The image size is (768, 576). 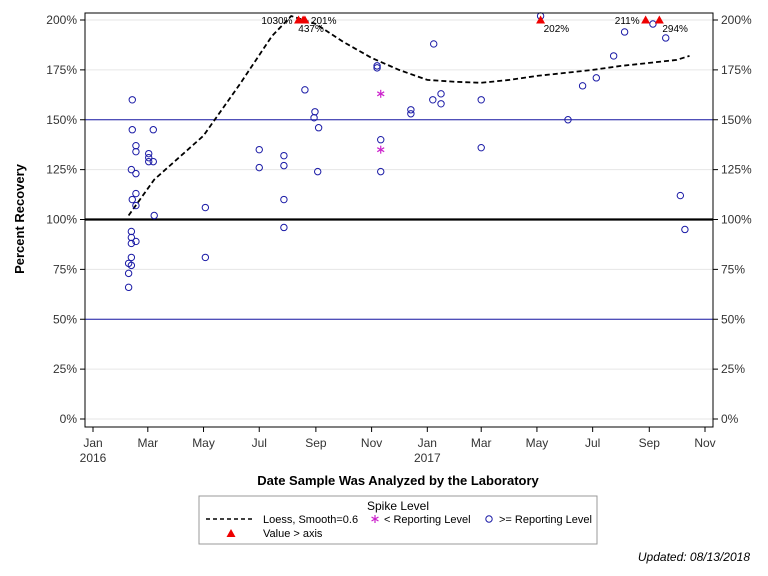 What do you see at coordinates (61, 120) in the screenshot?
I see `y-tick-label-left: 150%` at bounding box center [61, 120].